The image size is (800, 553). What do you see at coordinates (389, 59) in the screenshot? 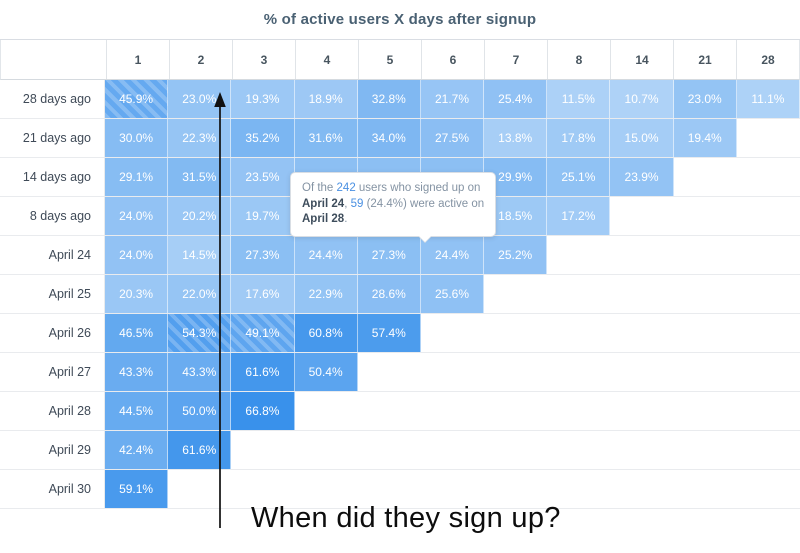
I see `column-header-day-5: 5` at bounding box center [389, 59].